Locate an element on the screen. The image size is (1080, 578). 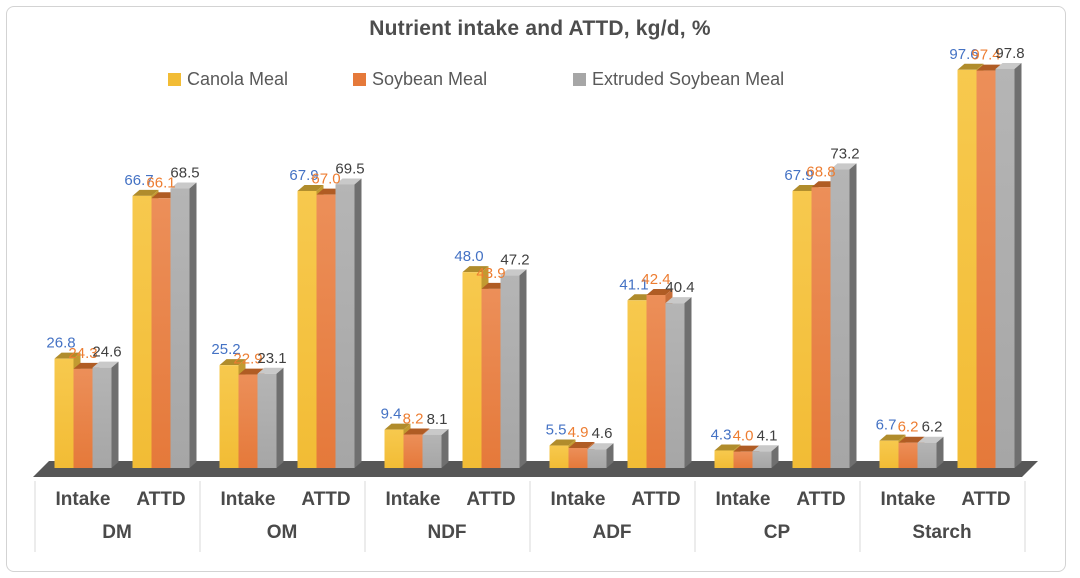
axis-group-label-adf: ADF is located at coordinates (611, 532).